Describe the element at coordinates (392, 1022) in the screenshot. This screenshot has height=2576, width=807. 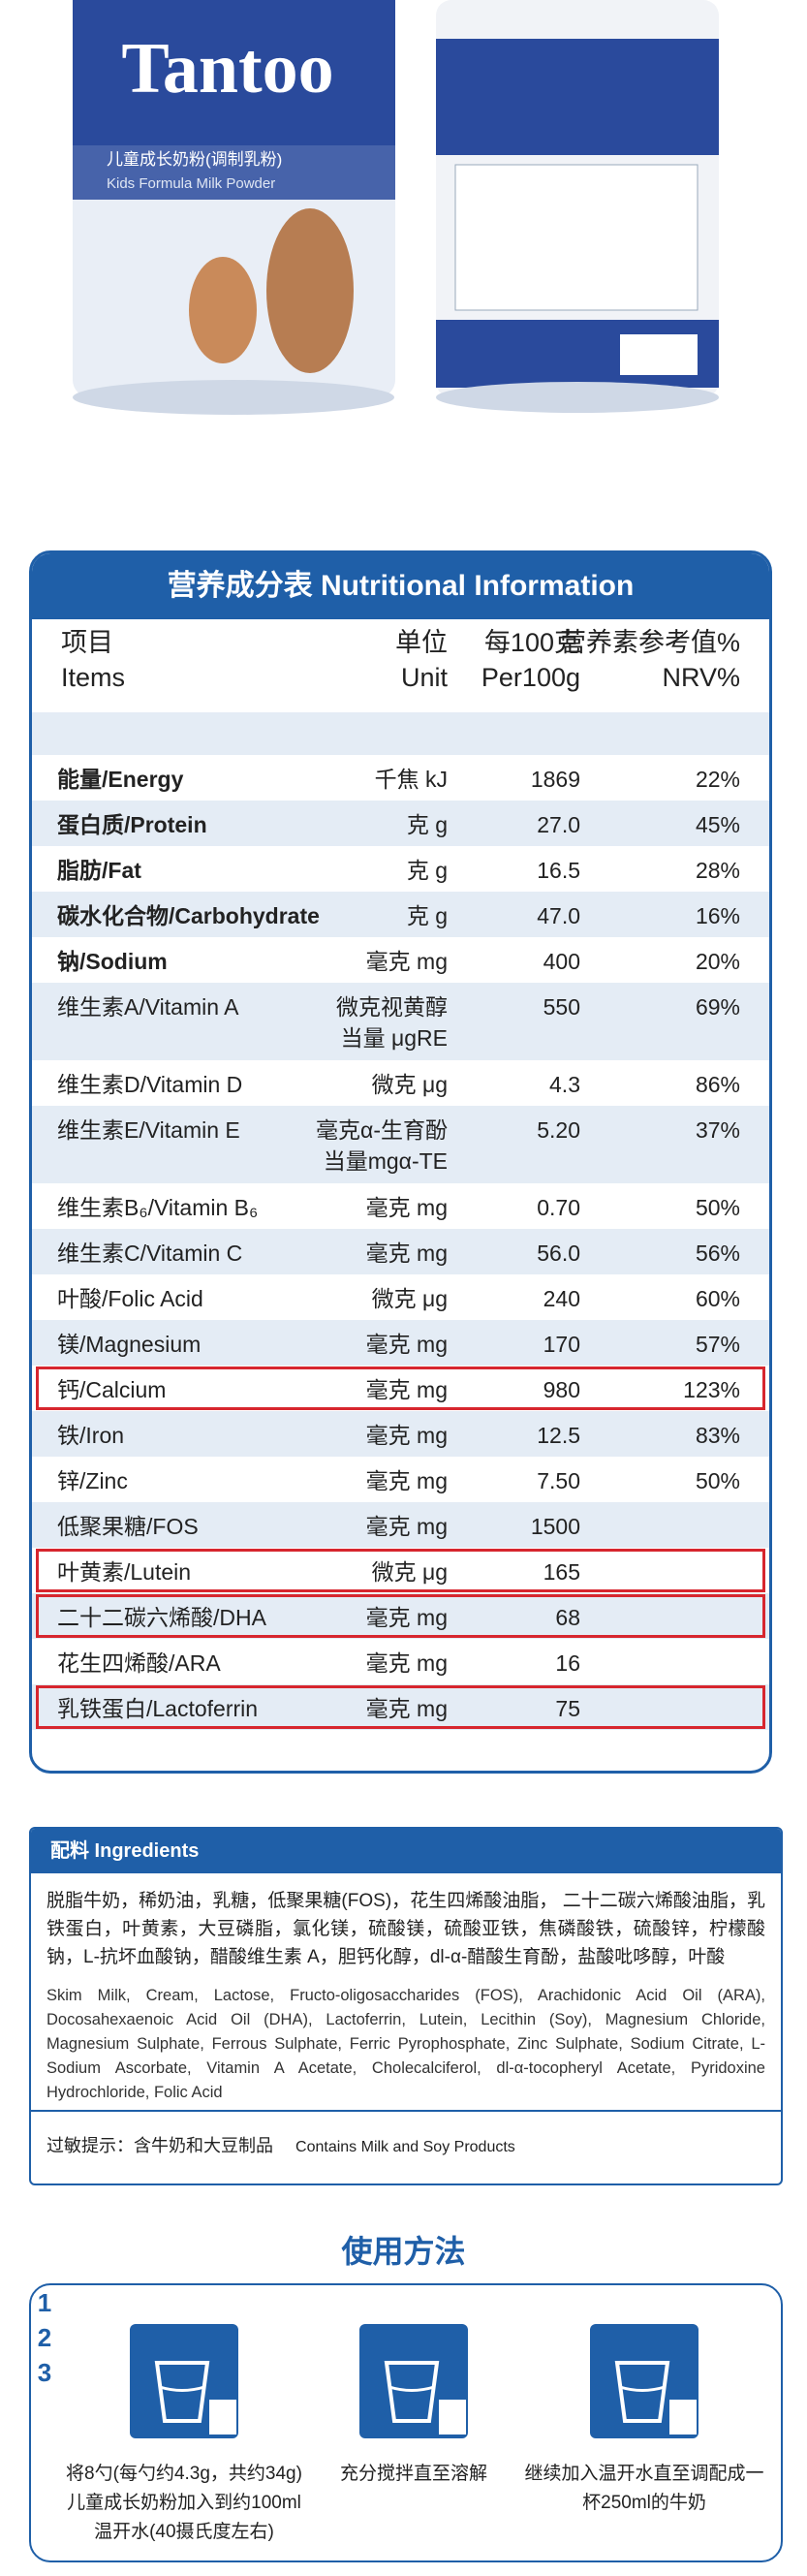
I see `value-cell: 微克视黄醇 当量 μgRE` at that location.